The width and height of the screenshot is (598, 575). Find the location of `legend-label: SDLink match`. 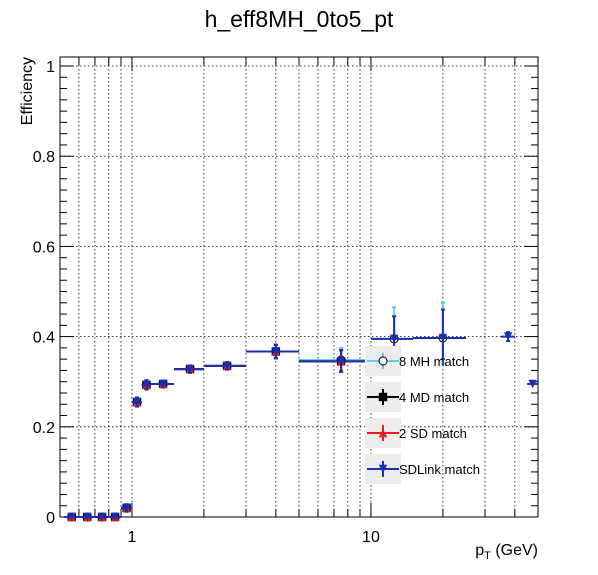

legend-label: SDLink match is located at coordinates (439, 469).